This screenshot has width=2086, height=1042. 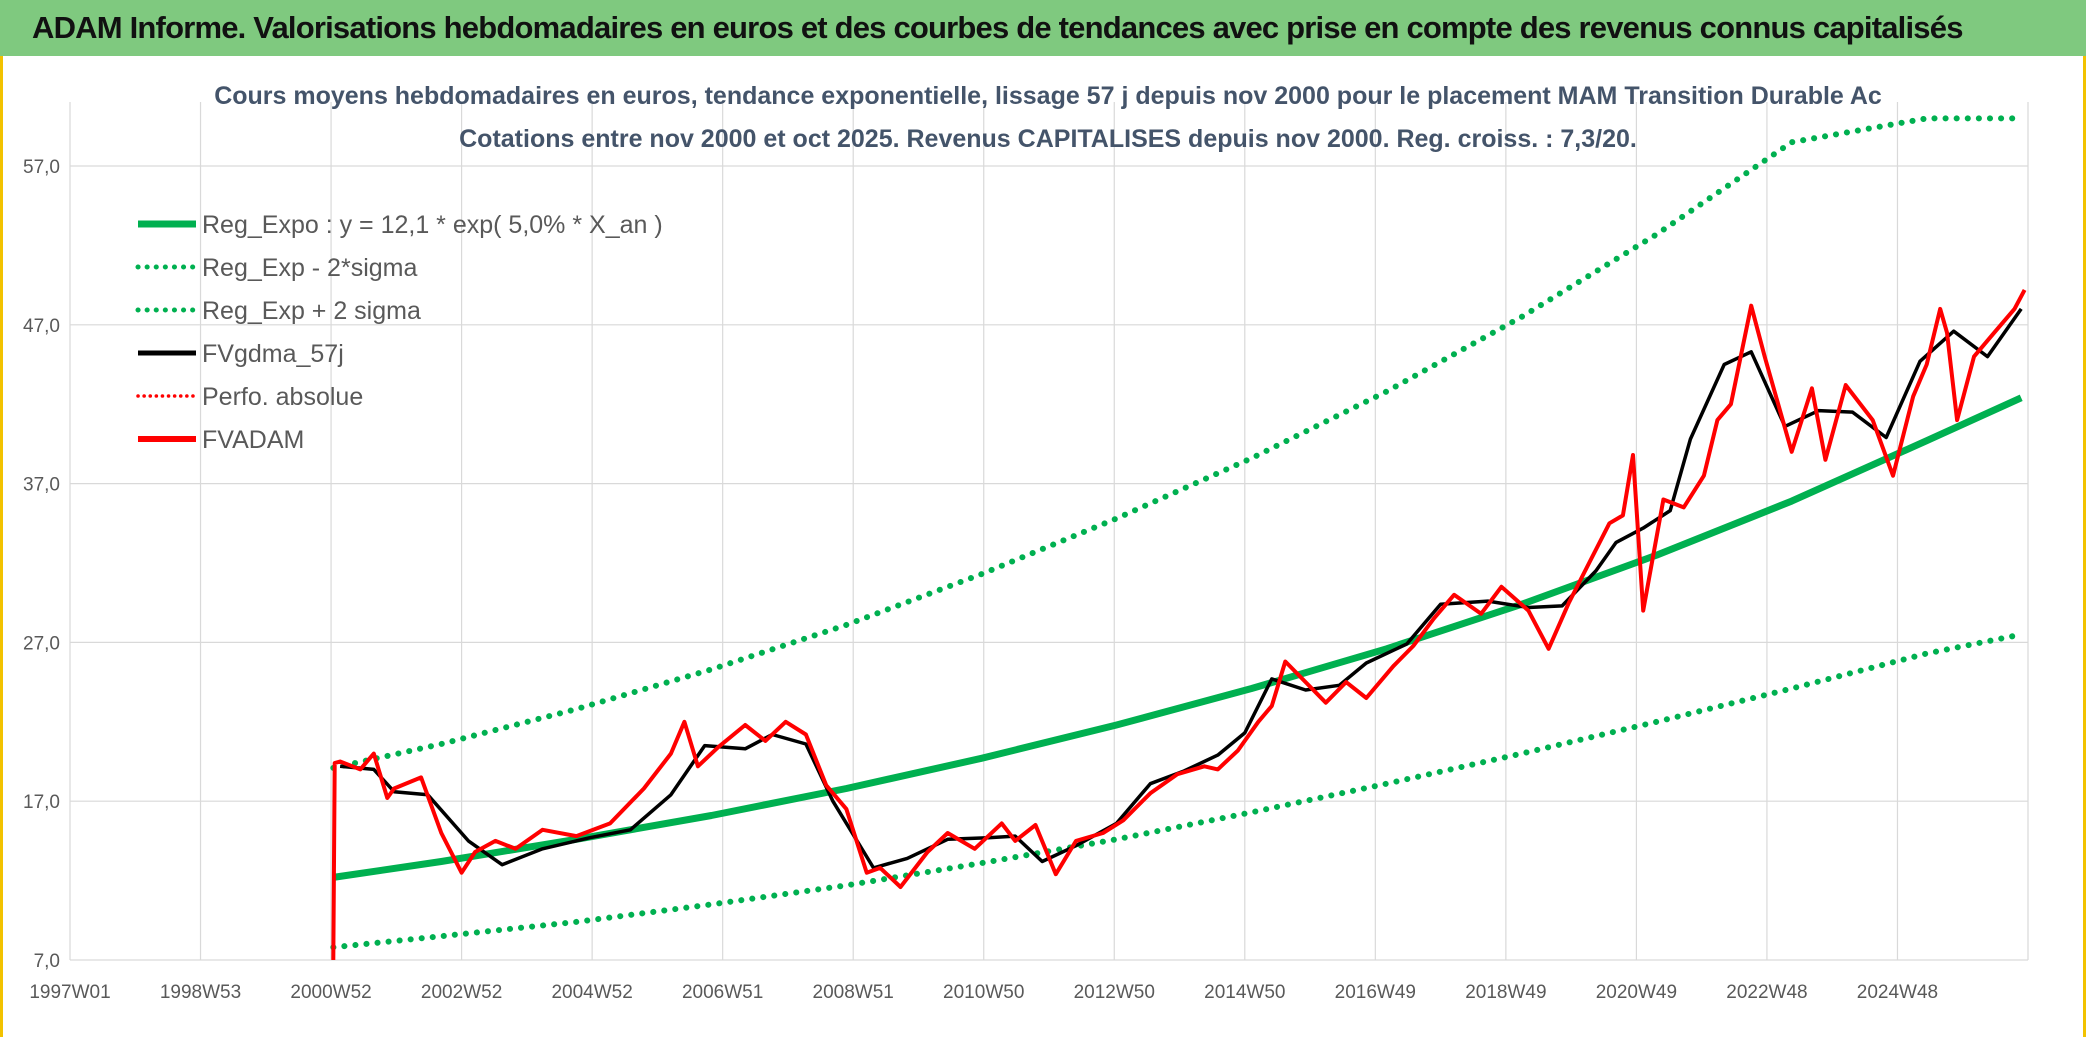 What do you see at coordinates (722, 992) in the screenshot?
I see `x-tick-label: 2006W51` at bounding box center [722, 992].